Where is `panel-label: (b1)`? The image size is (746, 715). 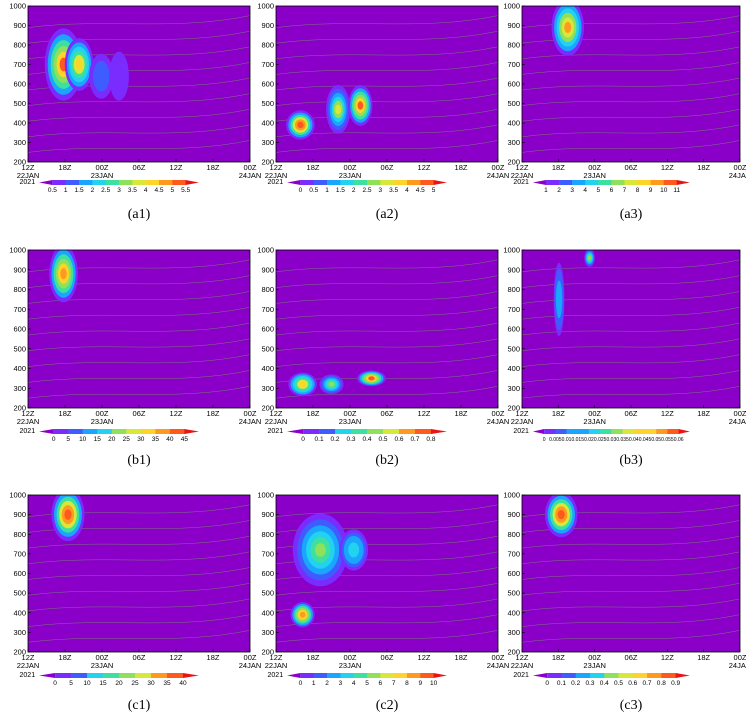 panel-label: (b1) is located at coordinates (139, 460).